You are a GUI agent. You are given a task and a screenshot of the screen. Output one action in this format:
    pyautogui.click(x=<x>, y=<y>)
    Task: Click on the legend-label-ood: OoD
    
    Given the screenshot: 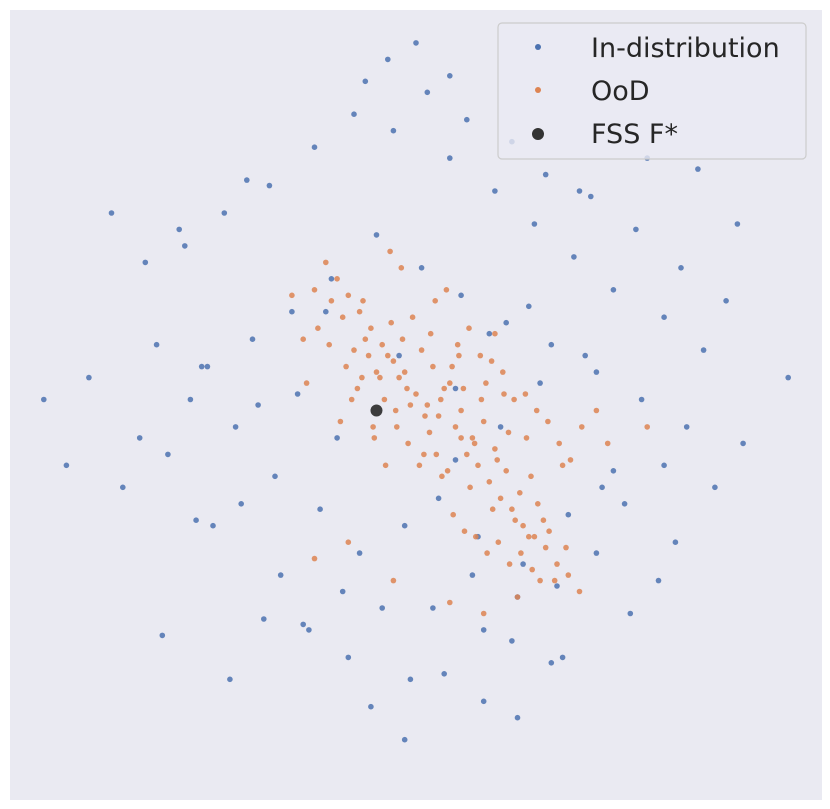 What is the action you would take?
    pyautogui.click(x=620, y=91)
    